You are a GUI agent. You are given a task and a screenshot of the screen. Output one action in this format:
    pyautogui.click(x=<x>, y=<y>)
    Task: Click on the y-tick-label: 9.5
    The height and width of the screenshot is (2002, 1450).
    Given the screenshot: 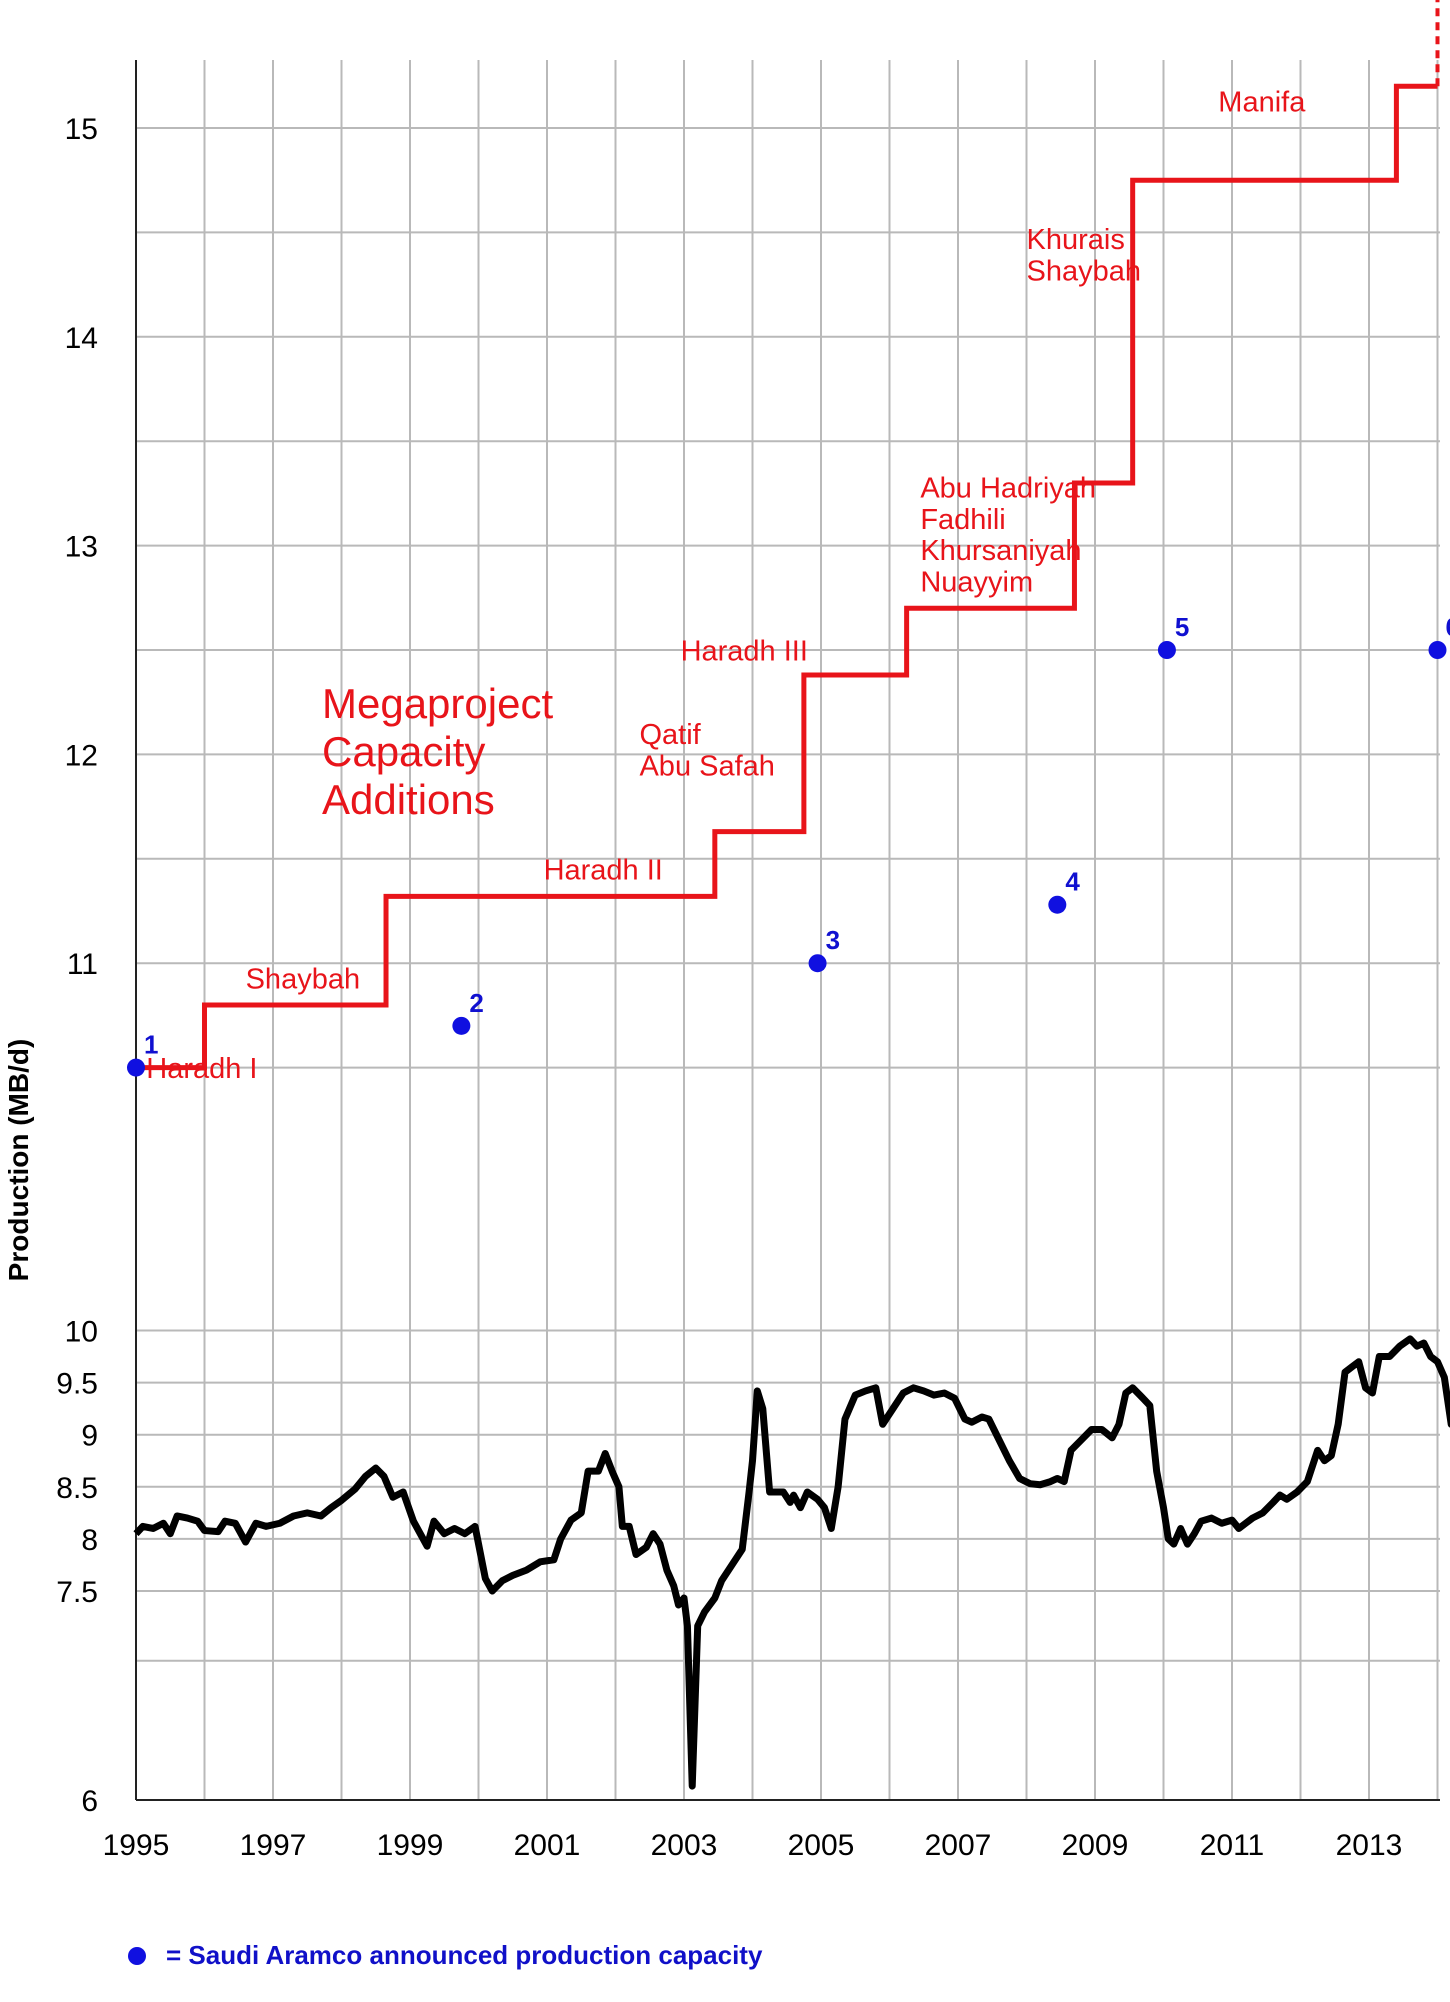 What is the action you would take?
    pyautogui.click(x=77, y=1384)
    